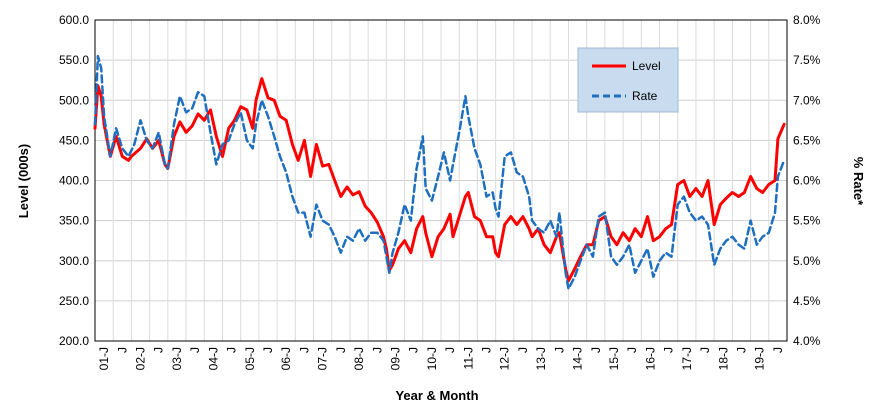 The height and width of the screenshot is (416, 870). What do you see at coordinates (807, 261) in the screenshot?
I see `y-right-tick-label: 5.0%` at bounding box center [807, 261].